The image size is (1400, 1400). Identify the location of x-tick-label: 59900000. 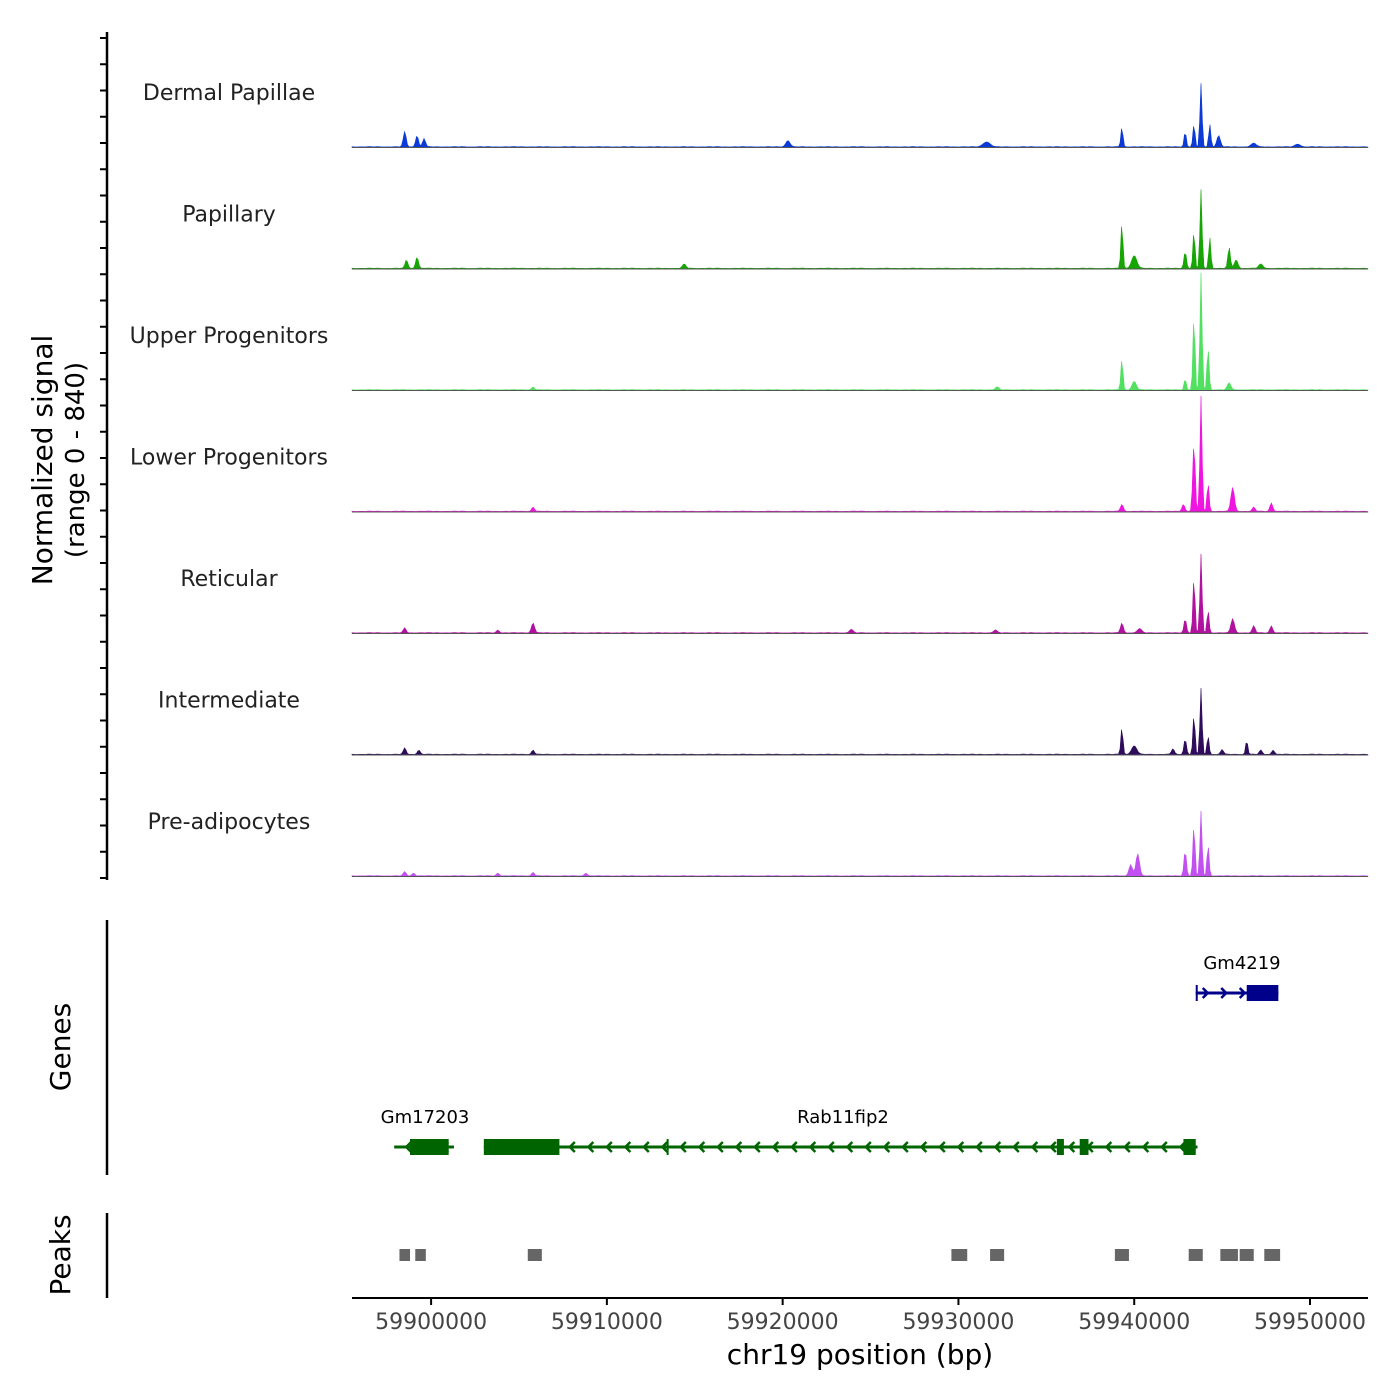
(431, 1322).